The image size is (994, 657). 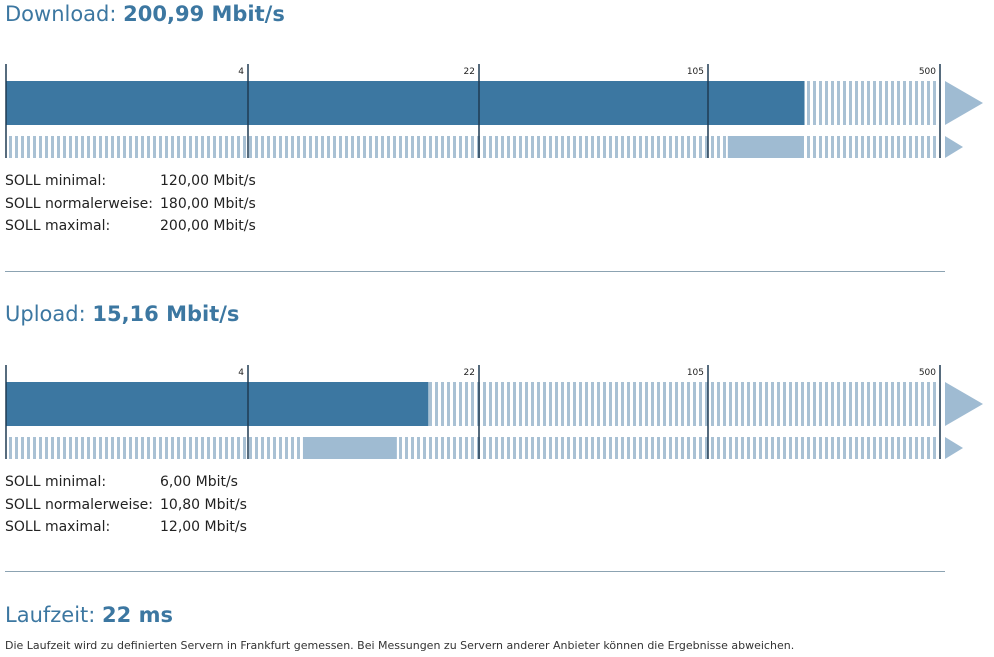 I want to click on upload-soll-range-bar, so click(x=349, y=448).